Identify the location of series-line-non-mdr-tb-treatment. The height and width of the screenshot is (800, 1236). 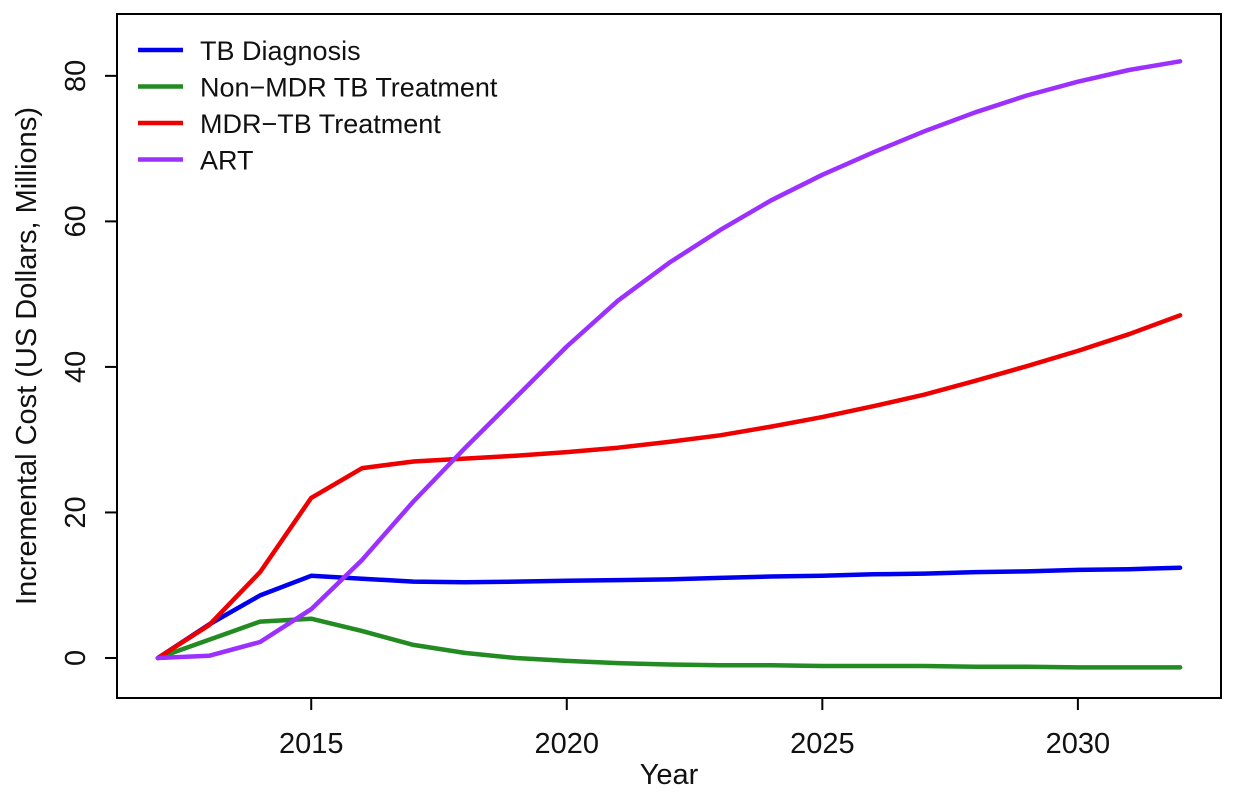
(669, 643).